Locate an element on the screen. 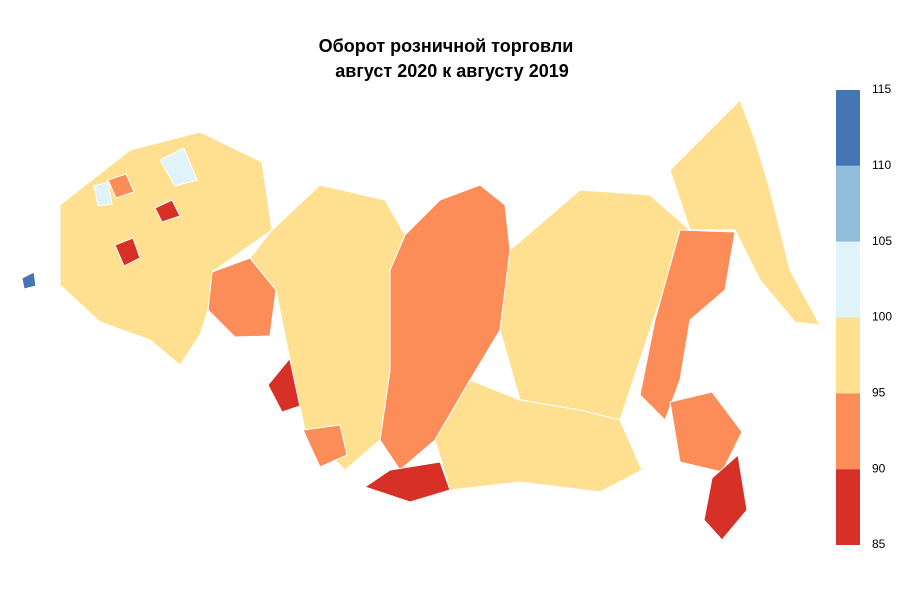  legend-tick-label: 115 is located at coordinates (881, 89).